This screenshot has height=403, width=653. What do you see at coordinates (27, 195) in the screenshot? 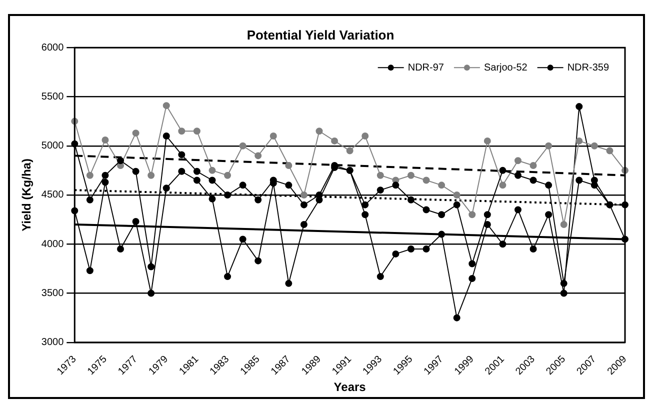
I see `y-axis-title: Yield (Kg/ha)` at bounding box center [27, 195].